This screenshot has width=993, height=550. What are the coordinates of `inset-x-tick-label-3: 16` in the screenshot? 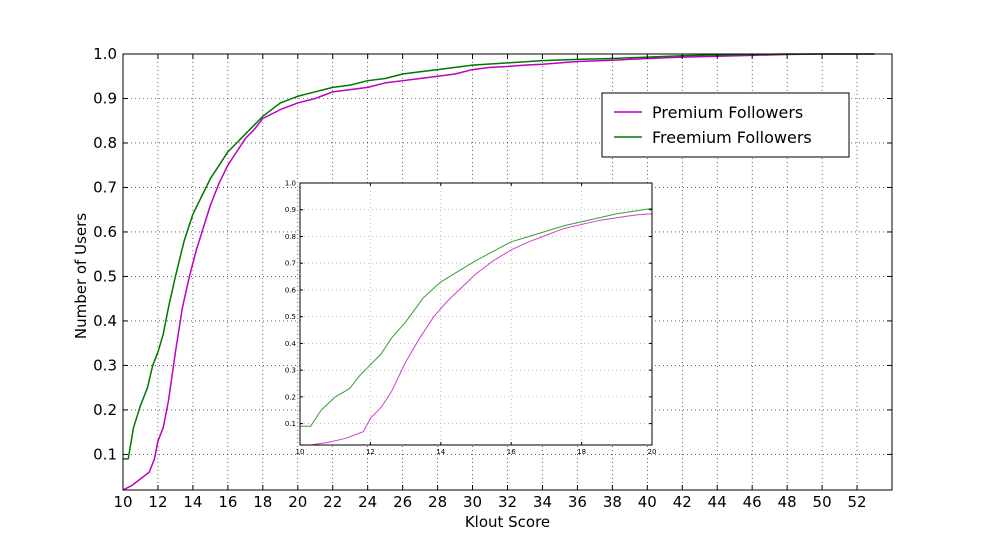 It's located at (511, 452).